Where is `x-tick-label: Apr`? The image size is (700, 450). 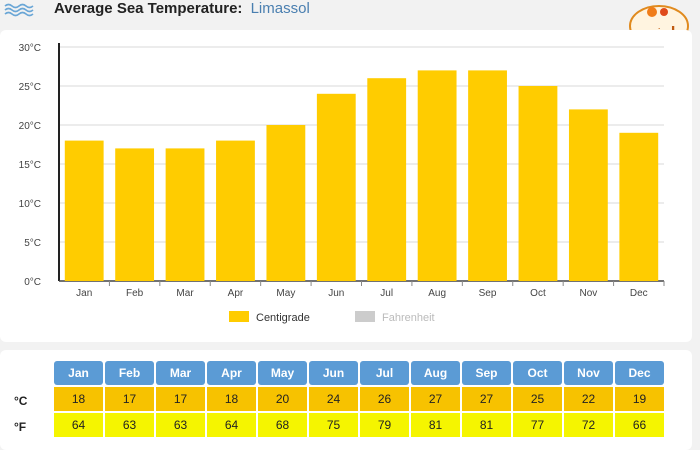 x-tick-label: Apr is located at coordinates (236, 293).